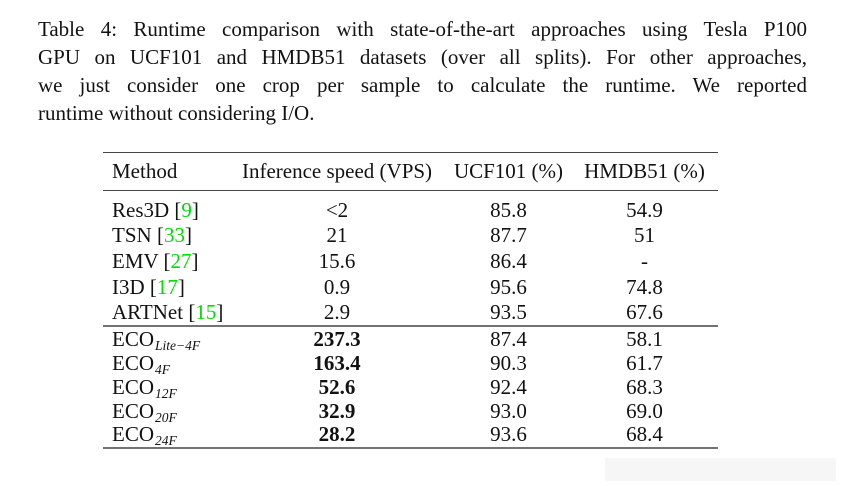  I want to click on table-row: ECO20F 32.9 93.0 69.0, so click(410, 411).